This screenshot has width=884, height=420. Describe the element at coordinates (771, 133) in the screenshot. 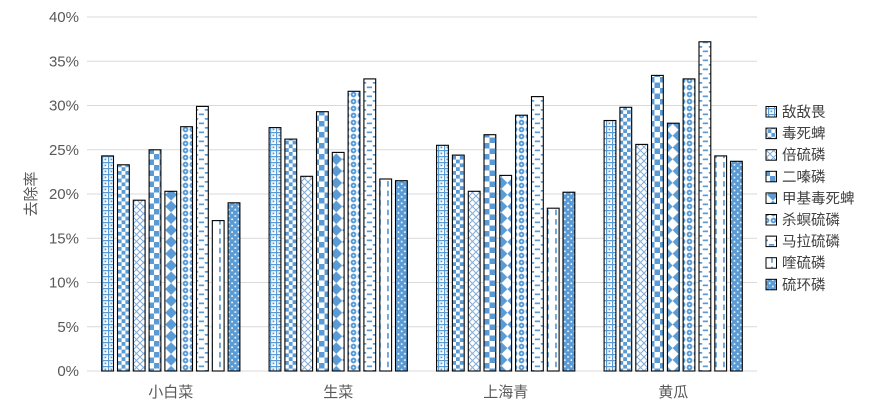

I see `legend-swatch-毒死蜱` at that location.